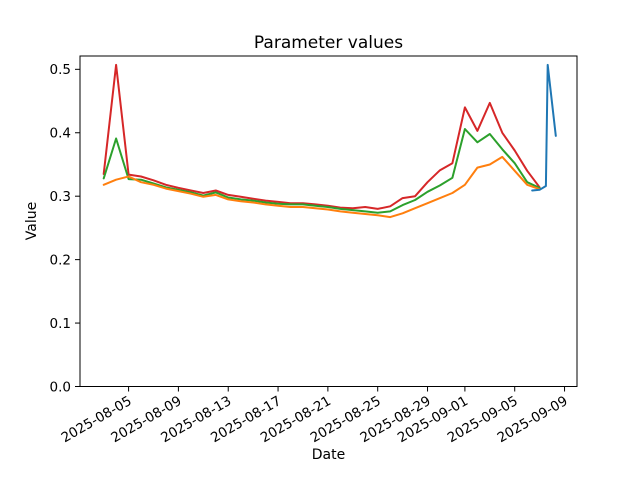  Describe the element at coordinates (65, 228) in the screenshot. I see `y-axis-ticks: 0.0 0.1 0.2 0.3 0.4 0.5` at that location.